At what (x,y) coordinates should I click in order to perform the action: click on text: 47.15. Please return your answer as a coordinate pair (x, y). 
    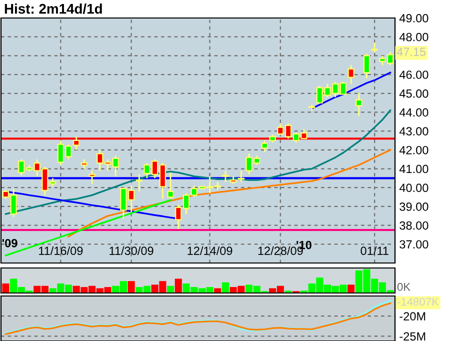
    Looking at the image, I should click on (411, 52).